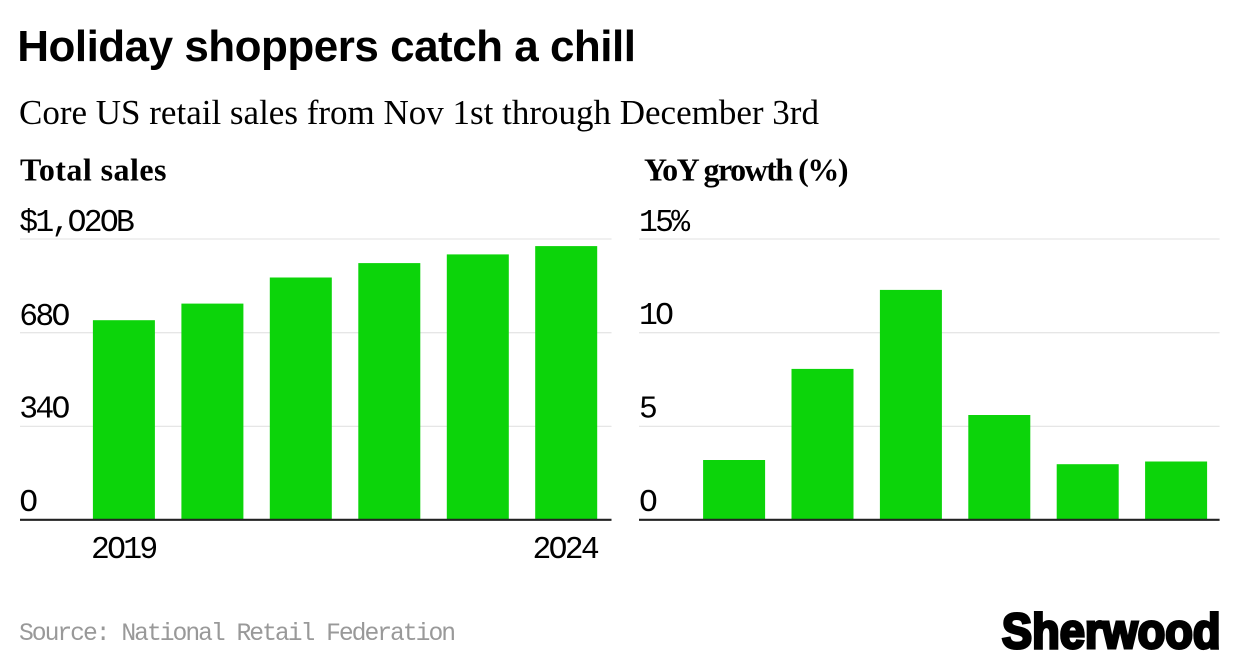 The image size is (1240, 668). I want to click on svg-text: Total sales, so click(93, 170).